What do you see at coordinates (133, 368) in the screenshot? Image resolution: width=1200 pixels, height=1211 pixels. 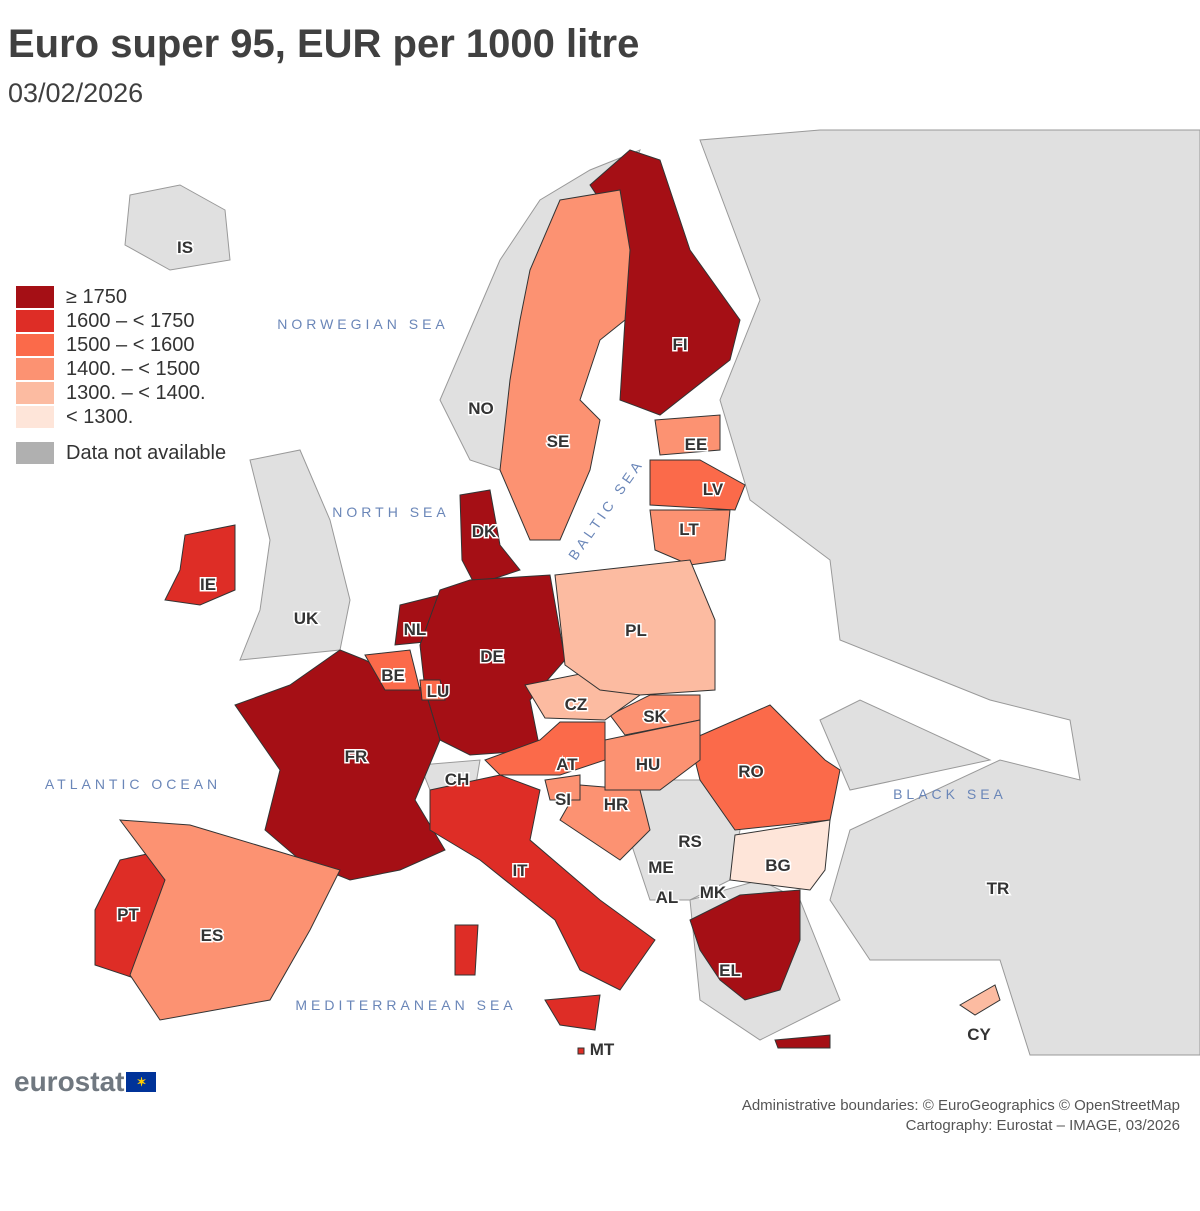 I see `legend-label: 1400. – < 1500` at bounding box center [133, 368].